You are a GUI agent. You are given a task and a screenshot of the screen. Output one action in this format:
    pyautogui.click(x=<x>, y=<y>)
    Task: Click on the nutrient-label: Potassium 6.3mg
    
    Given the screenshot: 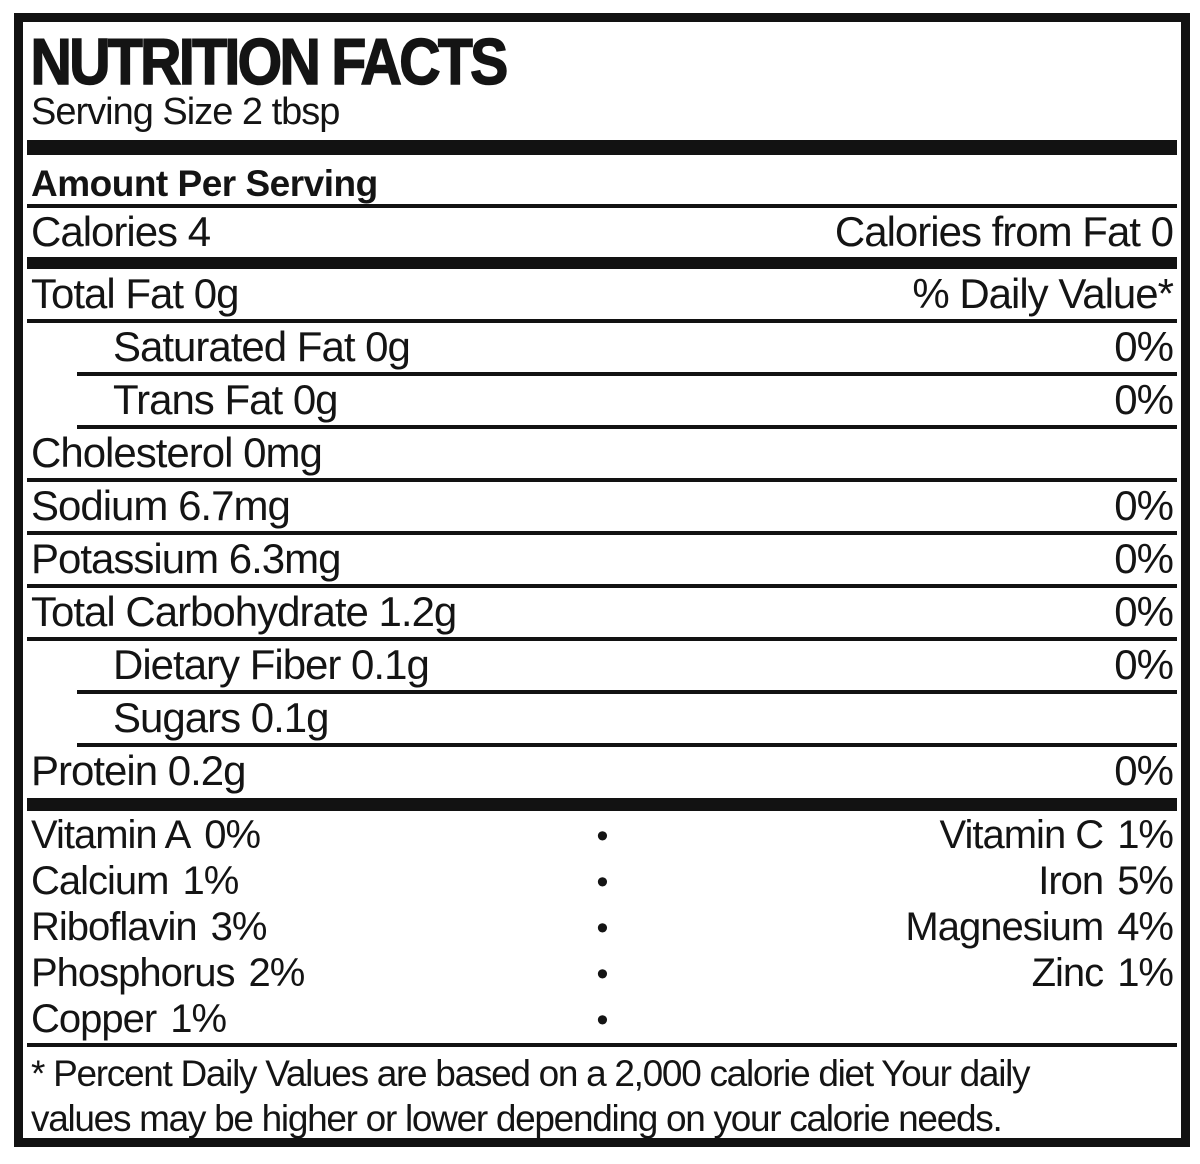 What is the action you would take?
    pyautogui.click(x=186, y=559)
    